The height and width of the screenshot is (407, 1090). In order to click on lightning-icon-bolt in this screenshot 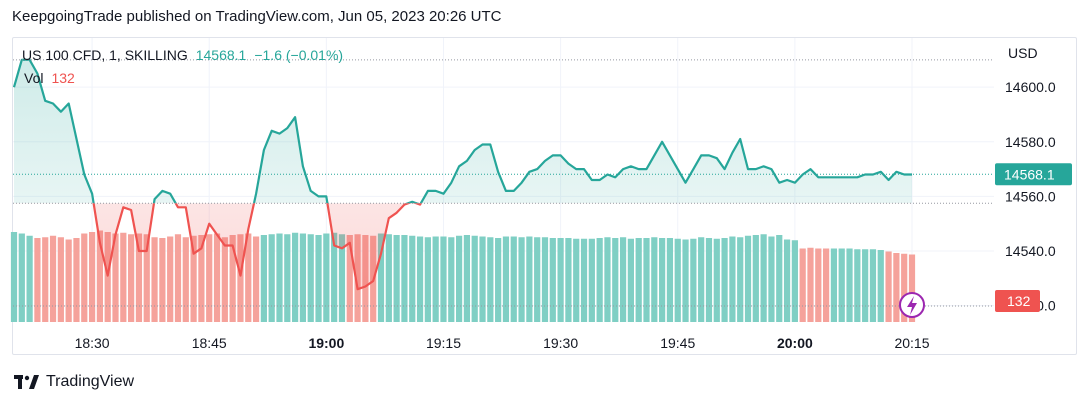, I will do `click(912, 305)`.